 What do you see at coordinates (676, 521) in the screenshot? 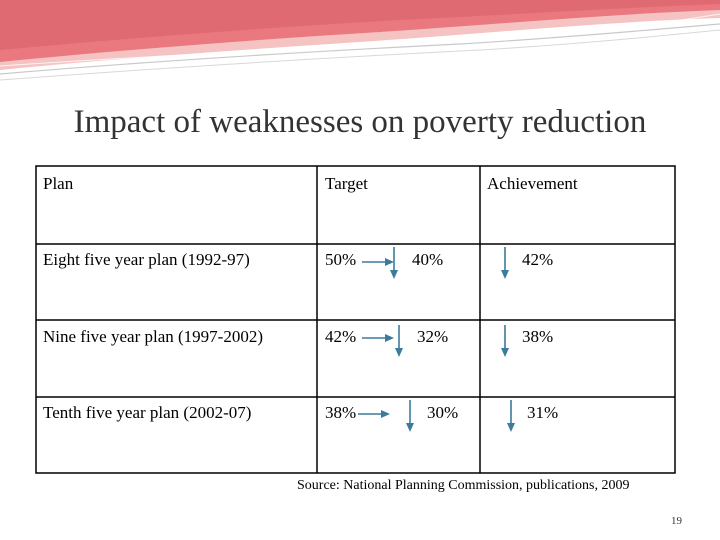
I see `page-number: 19` at bounding box center [676, 521].